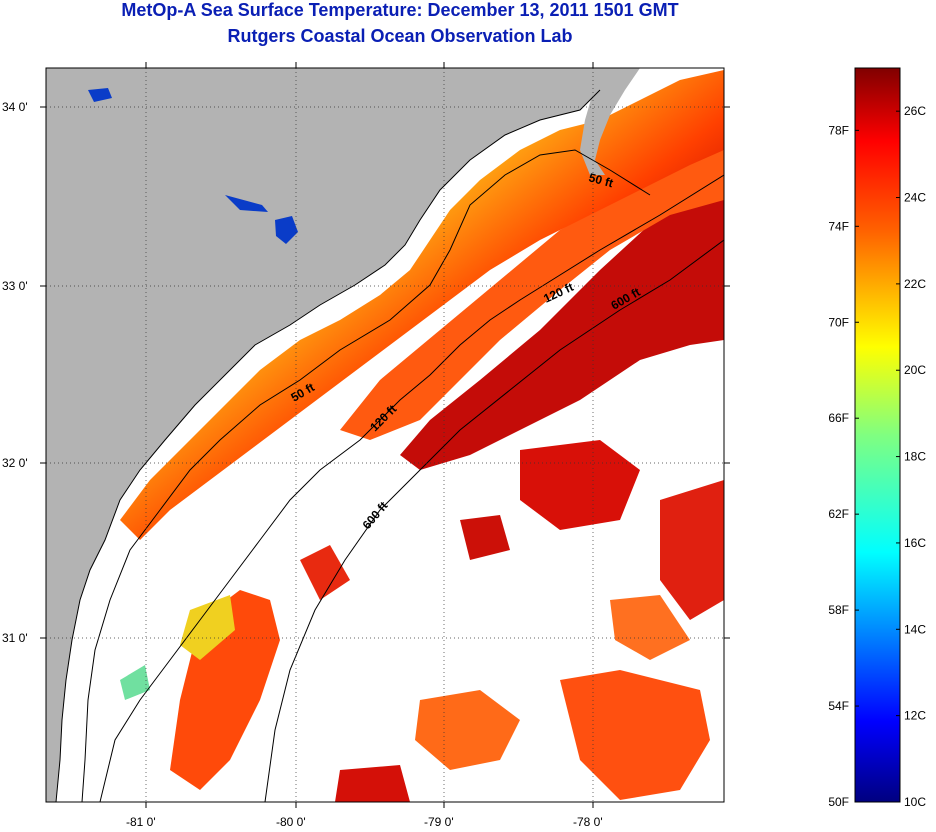  What do you see at coordinates (915, 284) in the screenshot?
I see `colorbar-celsius-label: 22C` at bounding box center [915, 284].